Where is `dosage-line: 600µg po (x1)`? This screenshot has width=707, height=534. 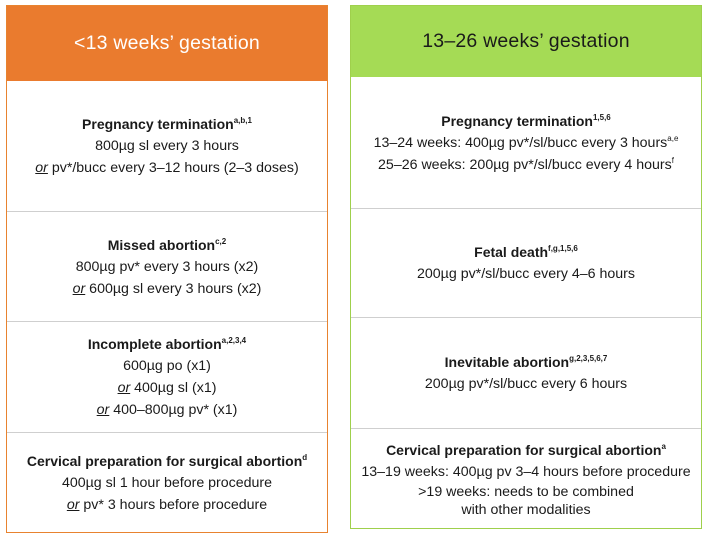 dosage-line: 600µg po (x1) is located at coordinates (167, 366).